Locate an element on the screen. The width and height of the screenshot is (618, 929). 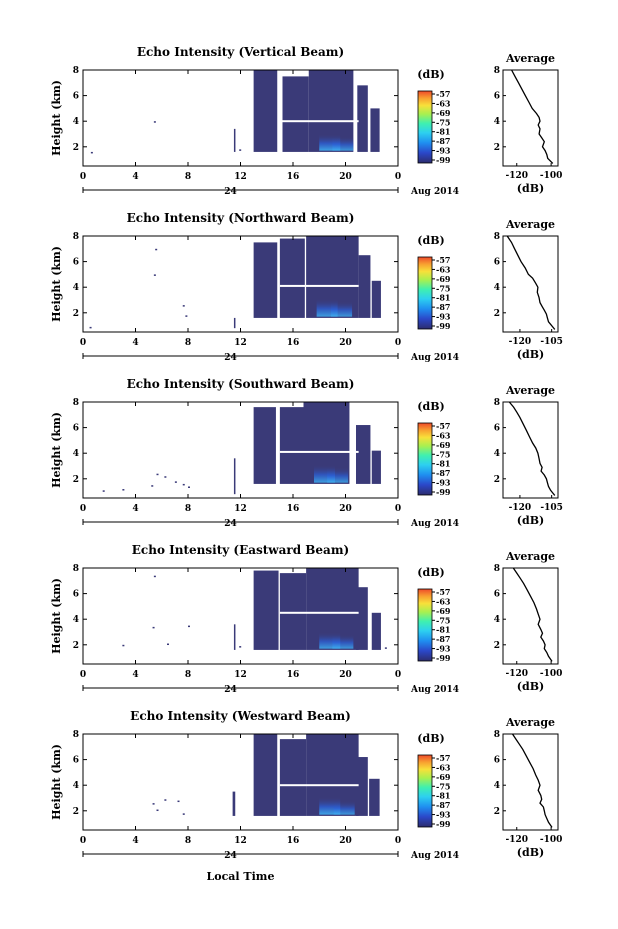
x-tick-label: 8 is located at coordinates (188, 343).